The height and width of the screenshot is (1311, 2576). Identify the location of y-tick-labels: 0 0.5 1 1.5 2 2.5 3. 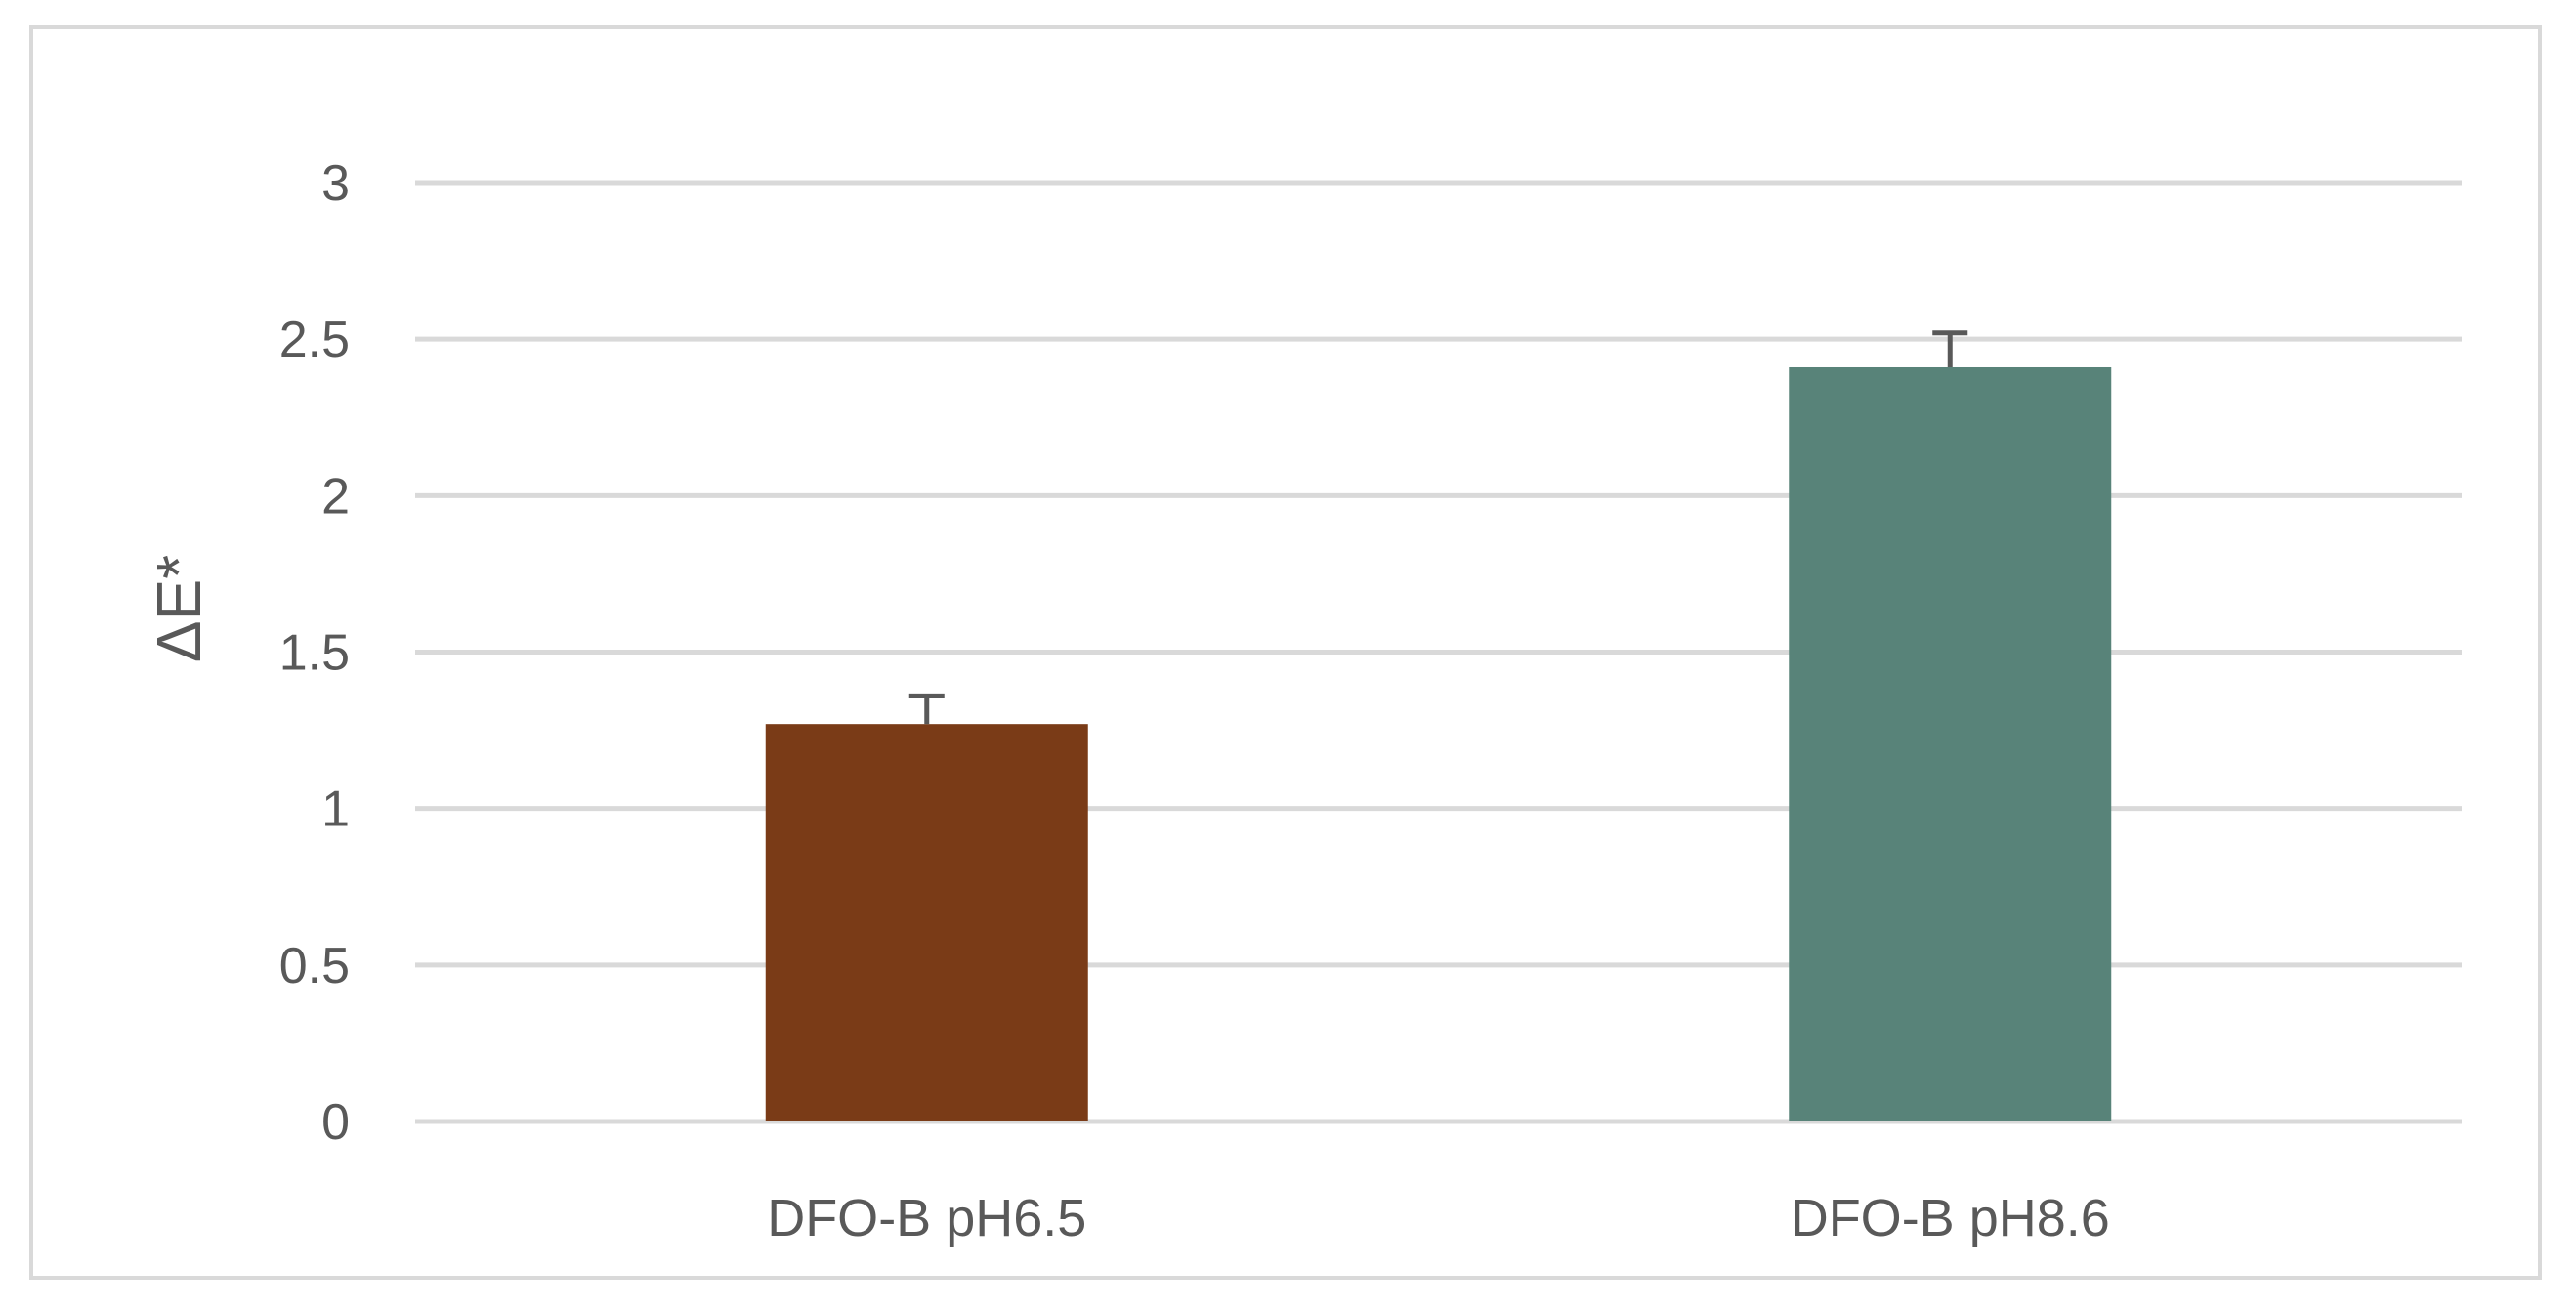
(314, 653).